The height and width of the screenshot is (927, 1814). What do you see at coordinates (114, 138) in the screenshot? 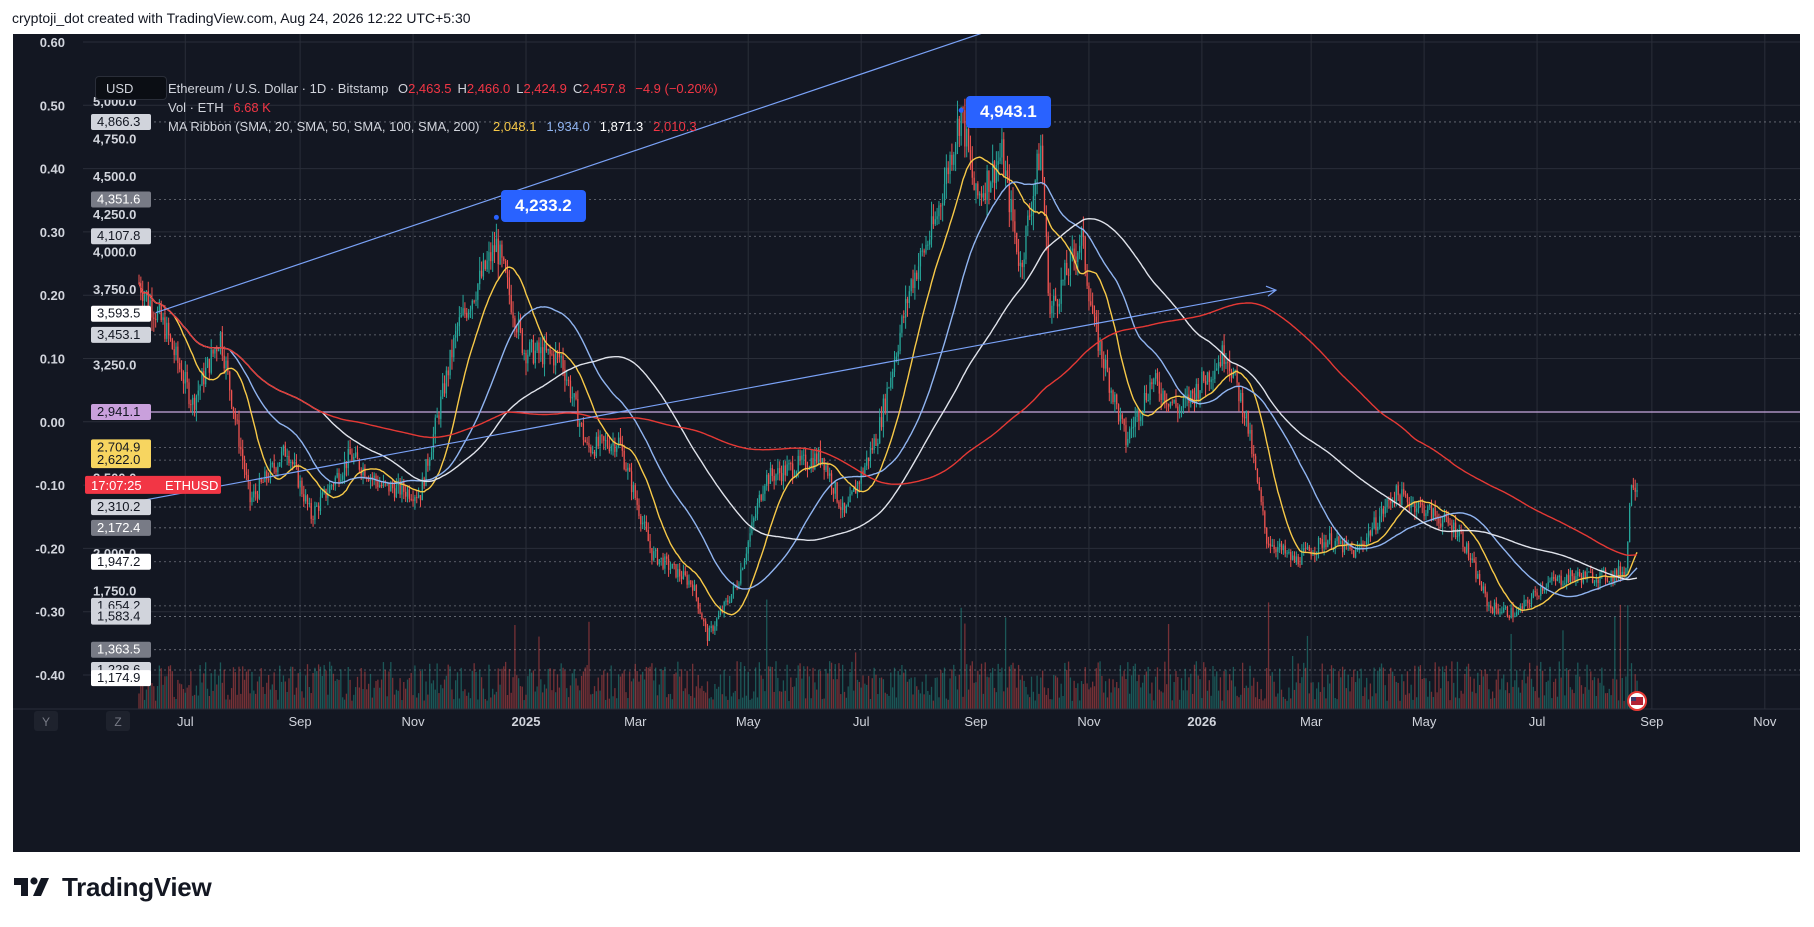
I see `price-scale-tick: 4,750.0` at bounding box center [114, 138].